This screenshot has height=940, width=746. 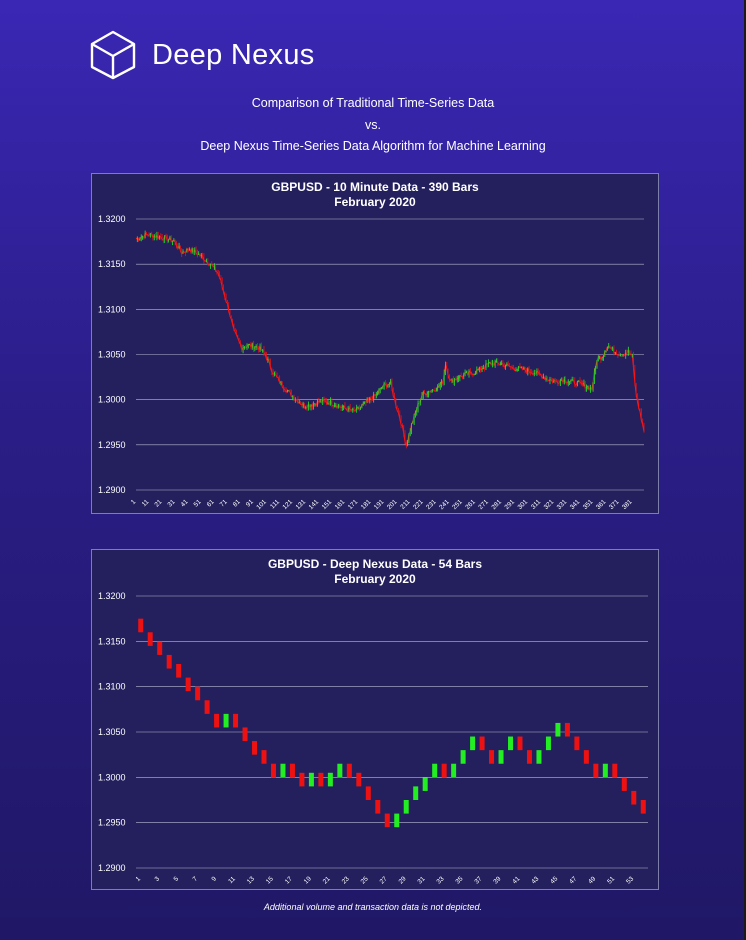 What do you see at coordinates (375, 564) in the screenshot?
I see `chart2-title: GBPUSD - Deep Nexus Data - 54 Bars` at bounding box center [375, 564].